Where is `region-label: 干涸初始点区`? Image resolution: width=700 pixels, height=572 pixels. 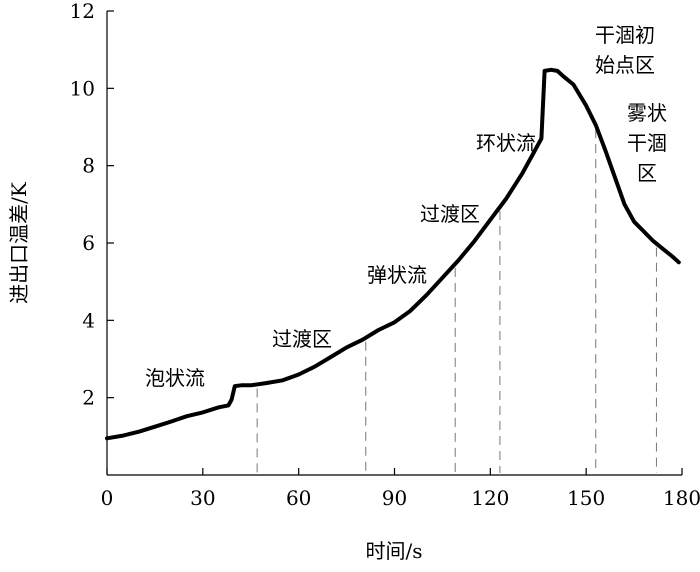
region-label: 干涸初始点区 is located at coordinates (625, 50).